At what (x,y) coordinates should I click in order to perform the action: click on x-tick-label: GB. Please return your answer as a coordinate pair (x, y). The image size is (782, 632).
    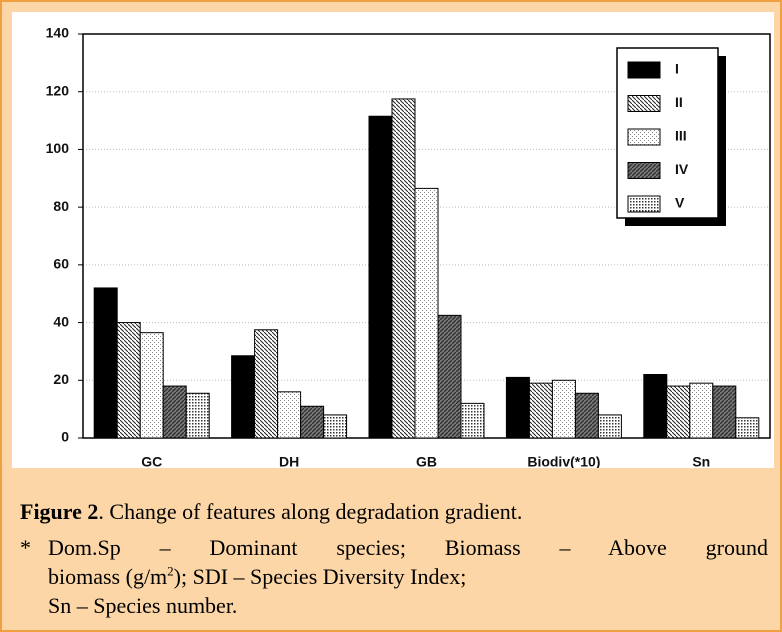
    Looking at the image, I should click on (426, 461).